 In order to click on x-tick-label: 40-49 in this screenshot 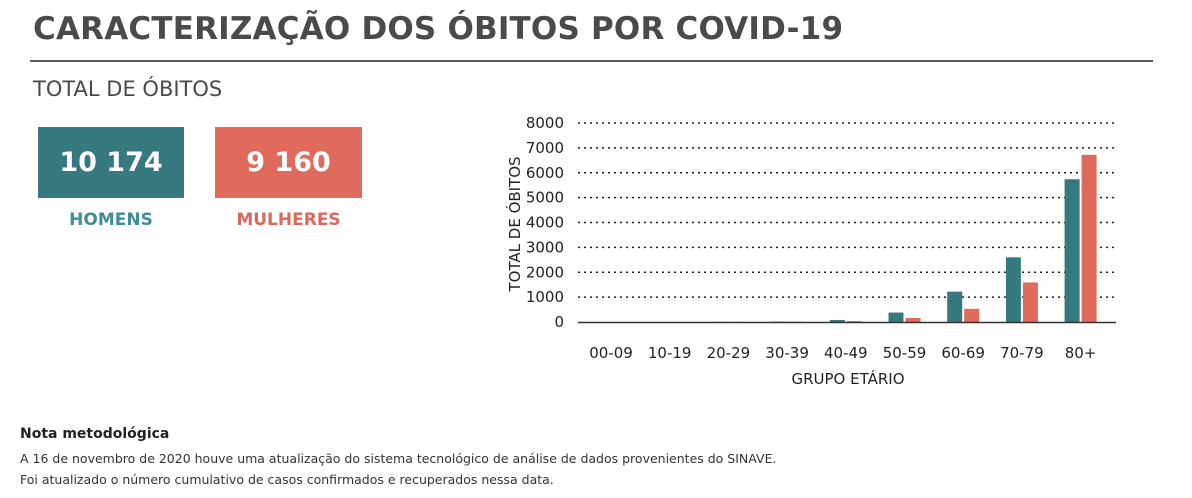, I will do `click(846, 353)`.